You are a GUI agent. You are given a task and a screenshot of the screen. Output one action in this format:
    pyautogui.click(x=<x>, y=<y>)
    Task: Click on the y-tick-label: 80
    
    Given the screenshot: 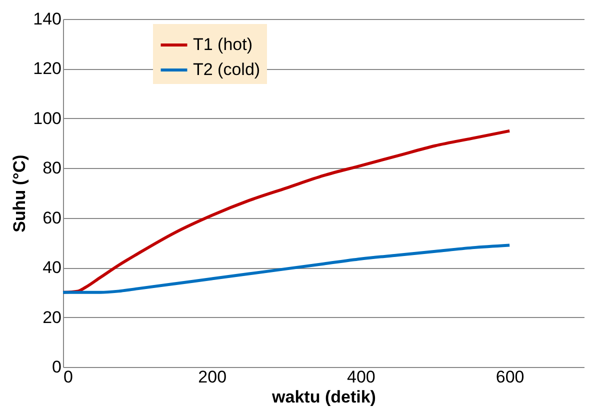 What is the action you would take?
    pyautogui.click(x=52, y=168)
    